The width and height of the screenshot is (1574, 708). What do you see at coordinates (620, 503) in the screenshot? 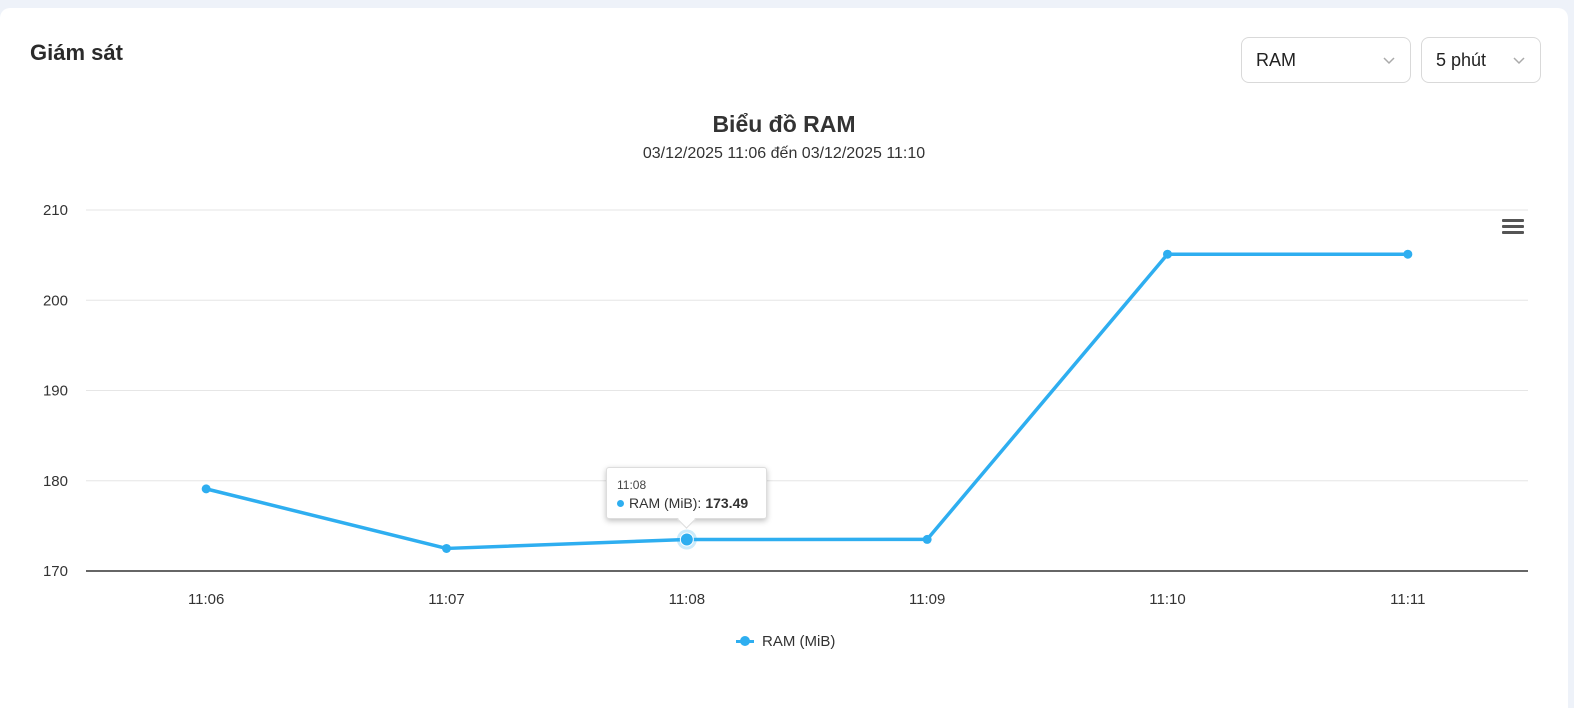
I see `tooltip-series-dot-icon` at bounding box center [620, 503].